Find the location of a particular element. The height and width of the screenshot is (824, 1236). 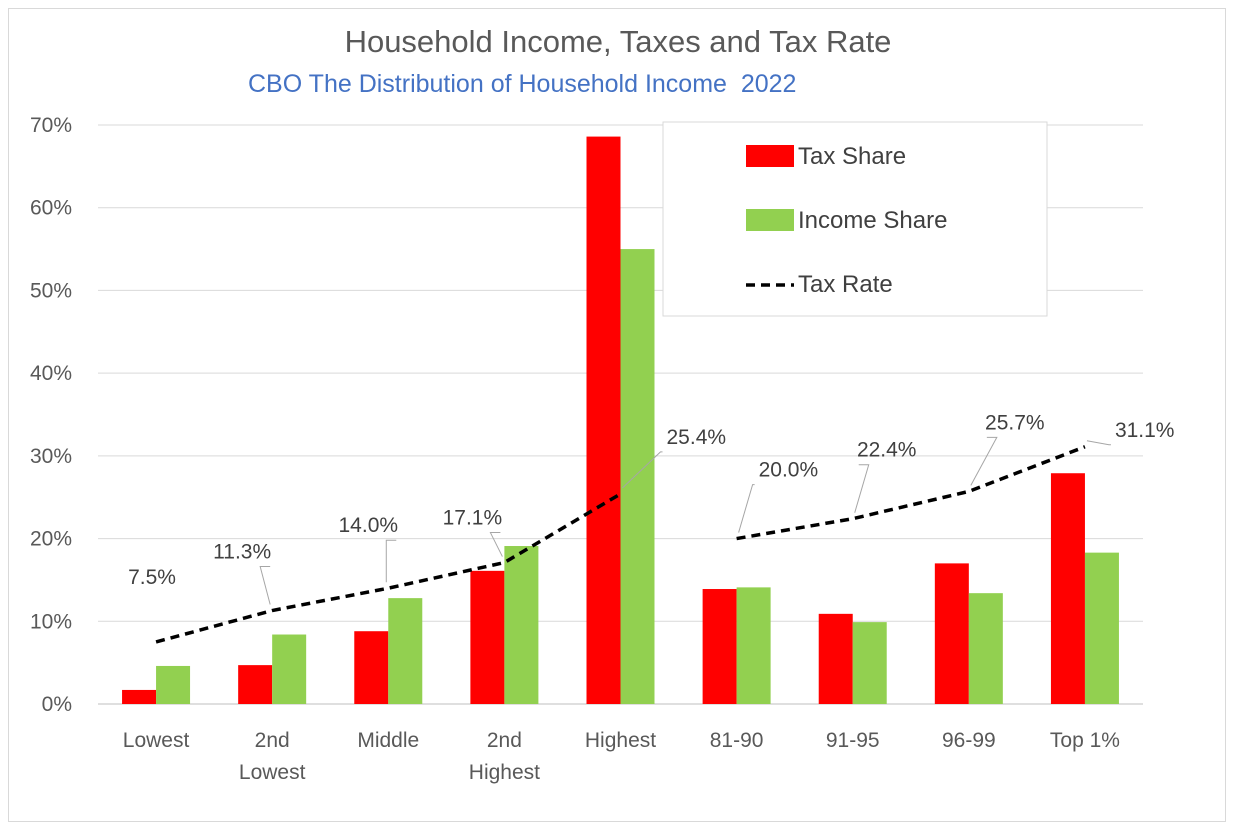

tax-rate-label: 25.7% is located at coordinates (1015, 422).